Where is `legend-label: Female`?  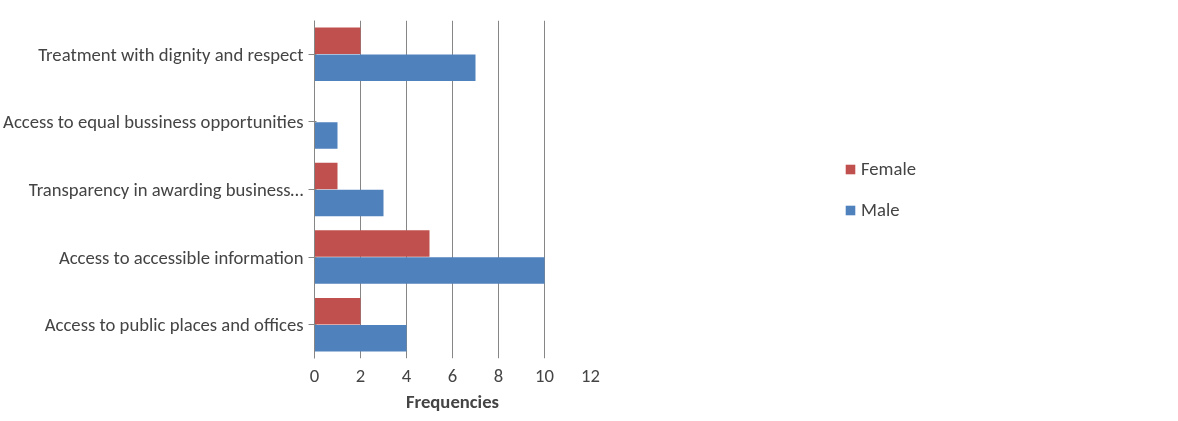
legend-label: Female is located at coordinates (888, 168).